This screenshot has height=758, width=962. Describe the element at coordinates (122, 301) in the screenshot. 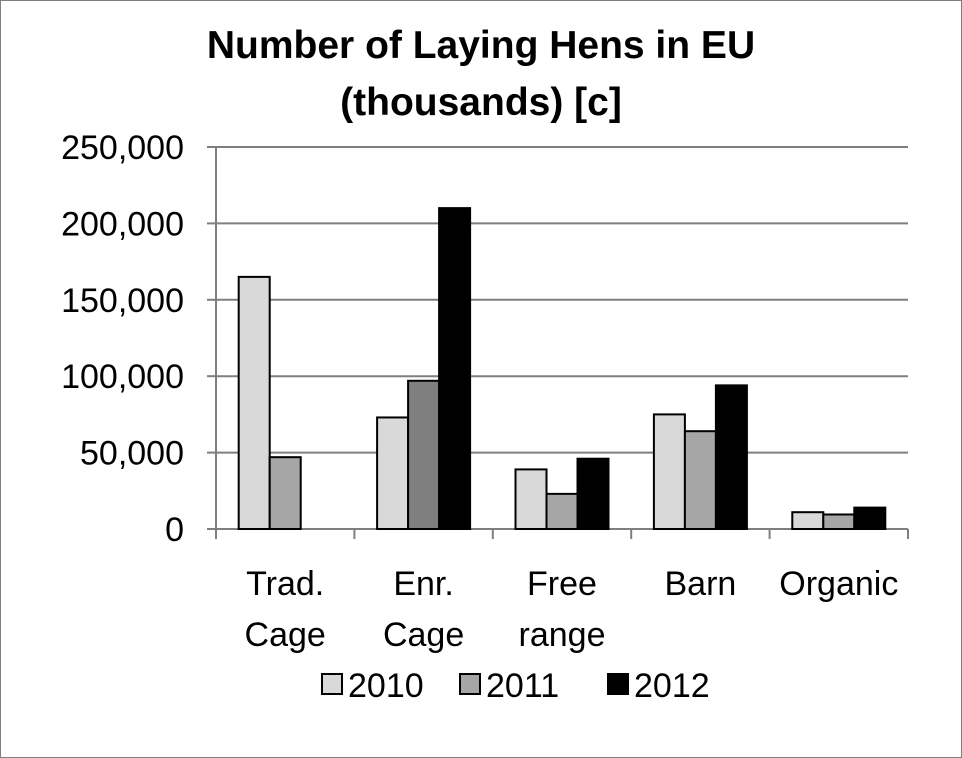

I see `y-tick-label: 150,000` at that location.